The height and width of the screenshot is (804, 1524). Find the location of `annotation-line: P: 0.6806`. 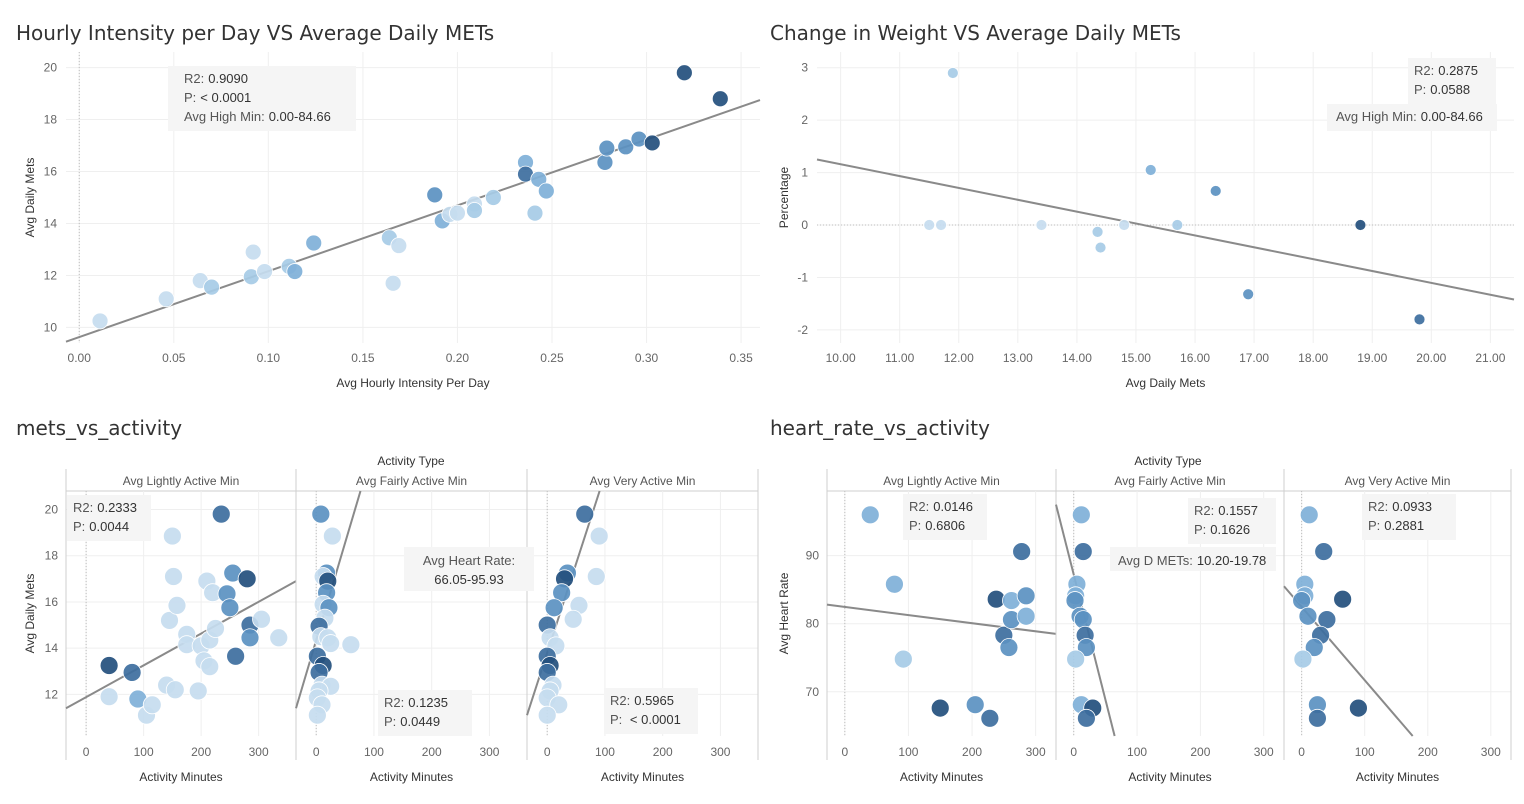

annotation-line: P: 0.6806 is located at coordinates (937, 525).